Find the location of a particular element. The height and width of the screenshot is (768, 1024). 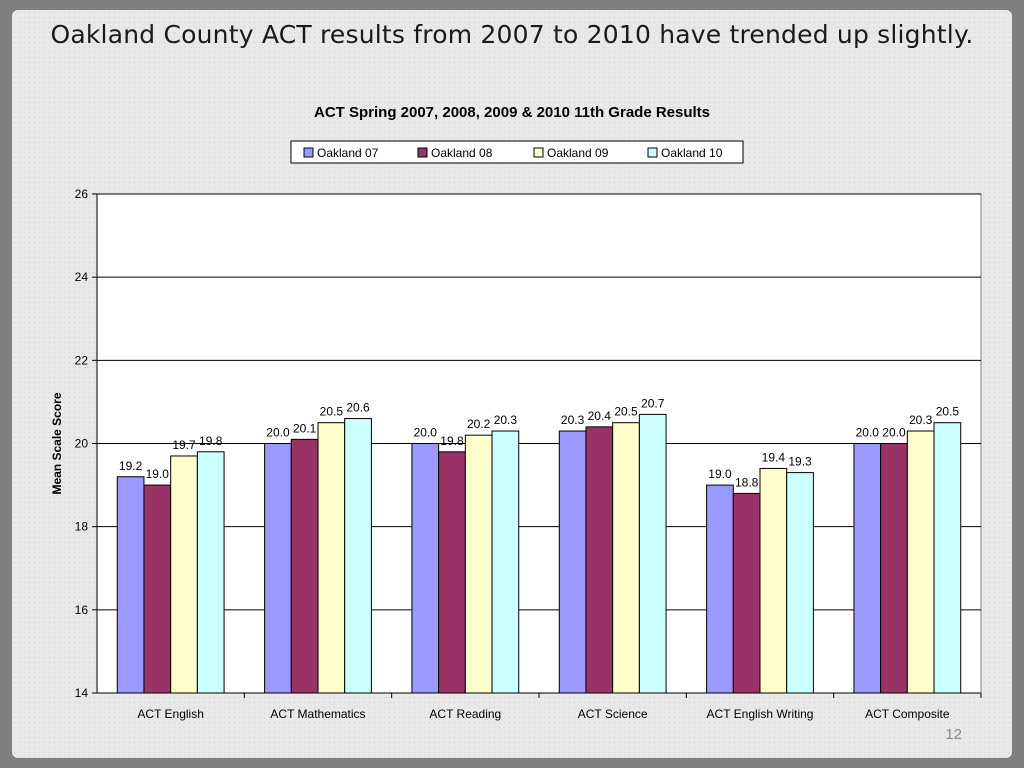

y-tick-label: 20 is located at coordinates (82, 444).